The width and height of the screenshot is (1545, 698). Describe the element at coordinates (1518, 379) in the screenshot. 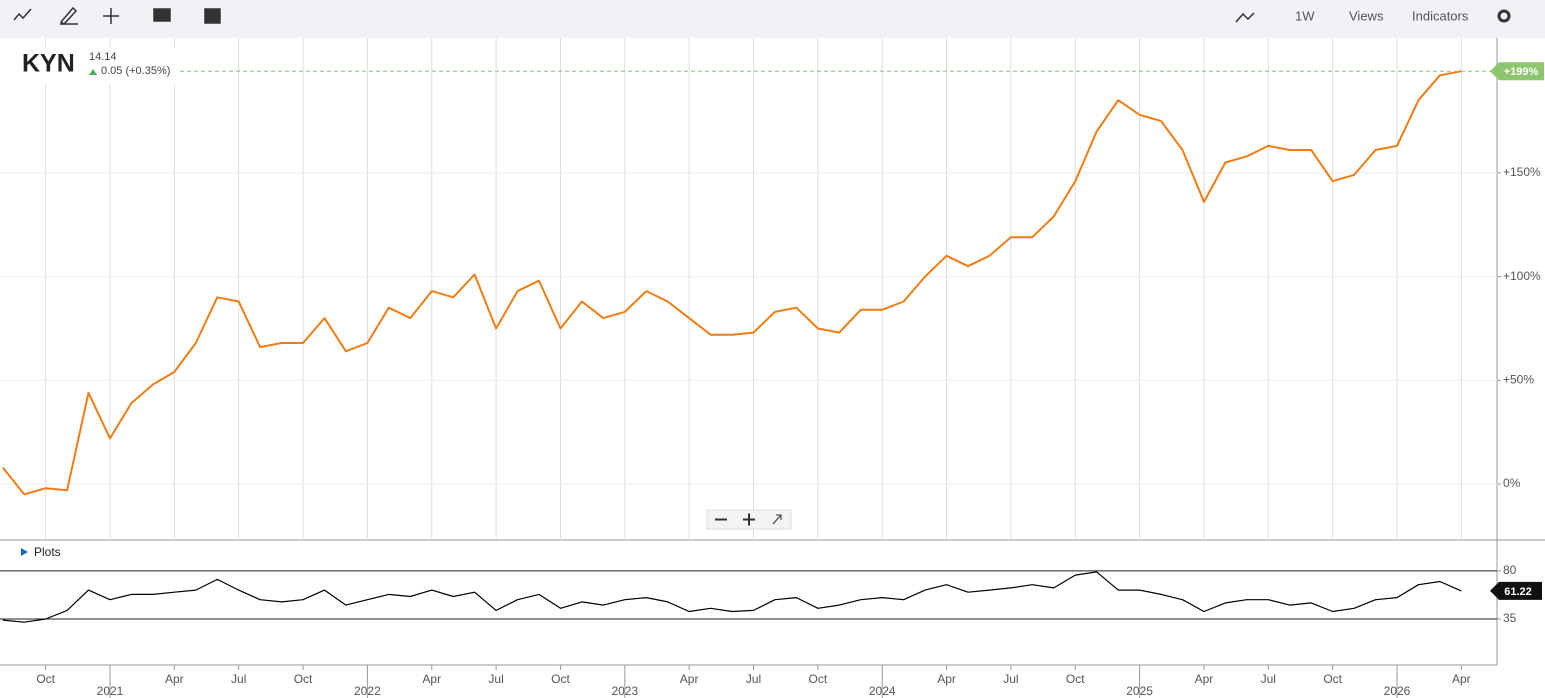

I see `y-tick-label: +50%` at that location.